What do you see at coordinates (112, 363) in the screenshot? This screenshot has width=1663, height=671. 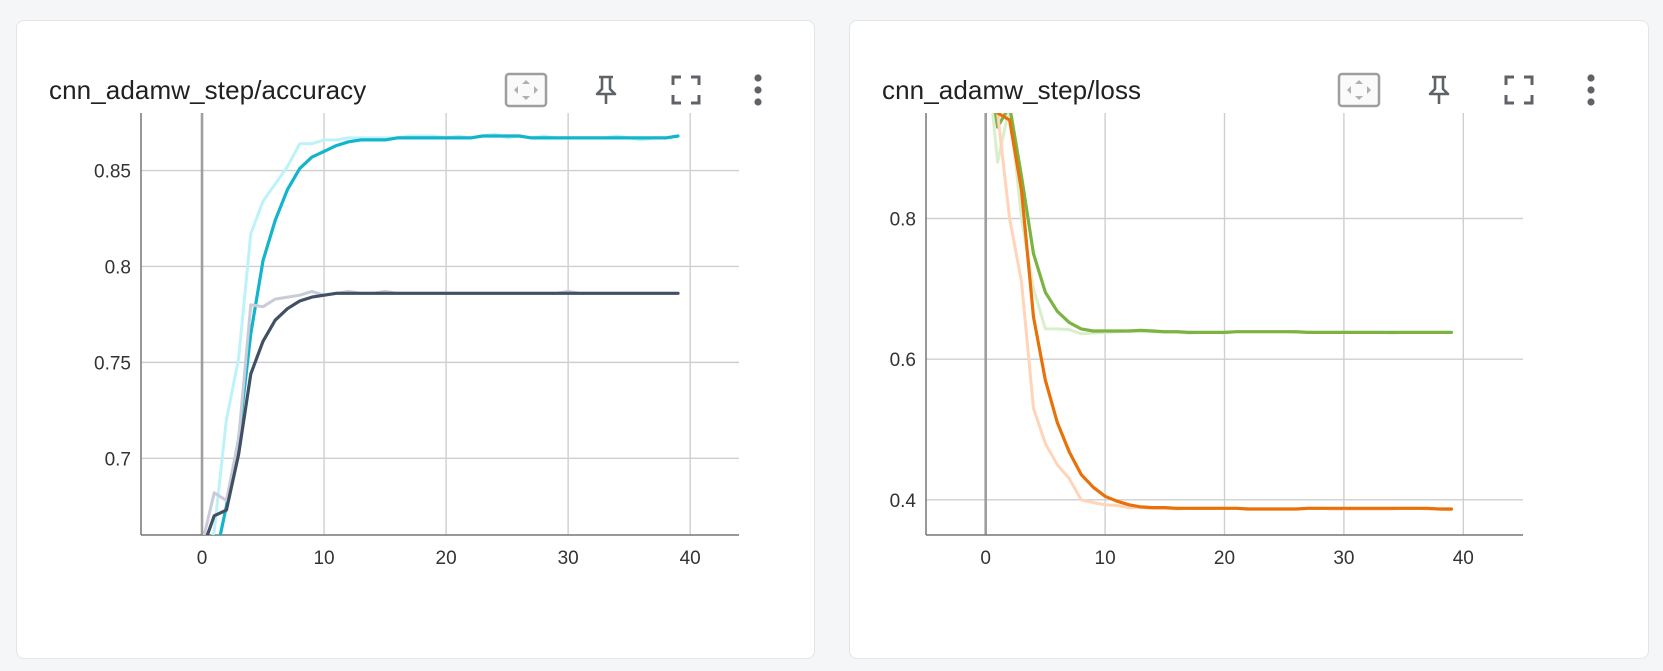 I see `y-tick-label: 0.75` at bounding box center [112, 363].